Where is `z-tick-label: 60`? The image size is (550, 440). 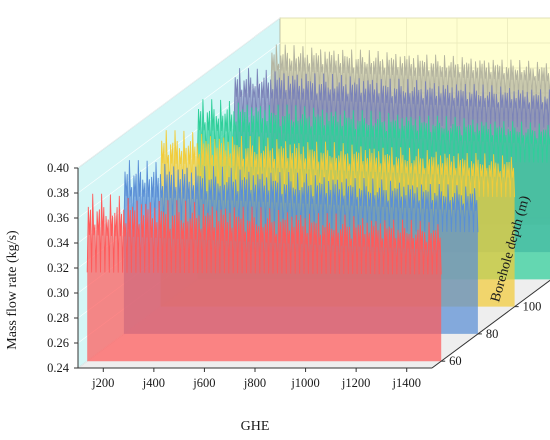 z-tick-label: 60 is located at coordinates (455, 361).